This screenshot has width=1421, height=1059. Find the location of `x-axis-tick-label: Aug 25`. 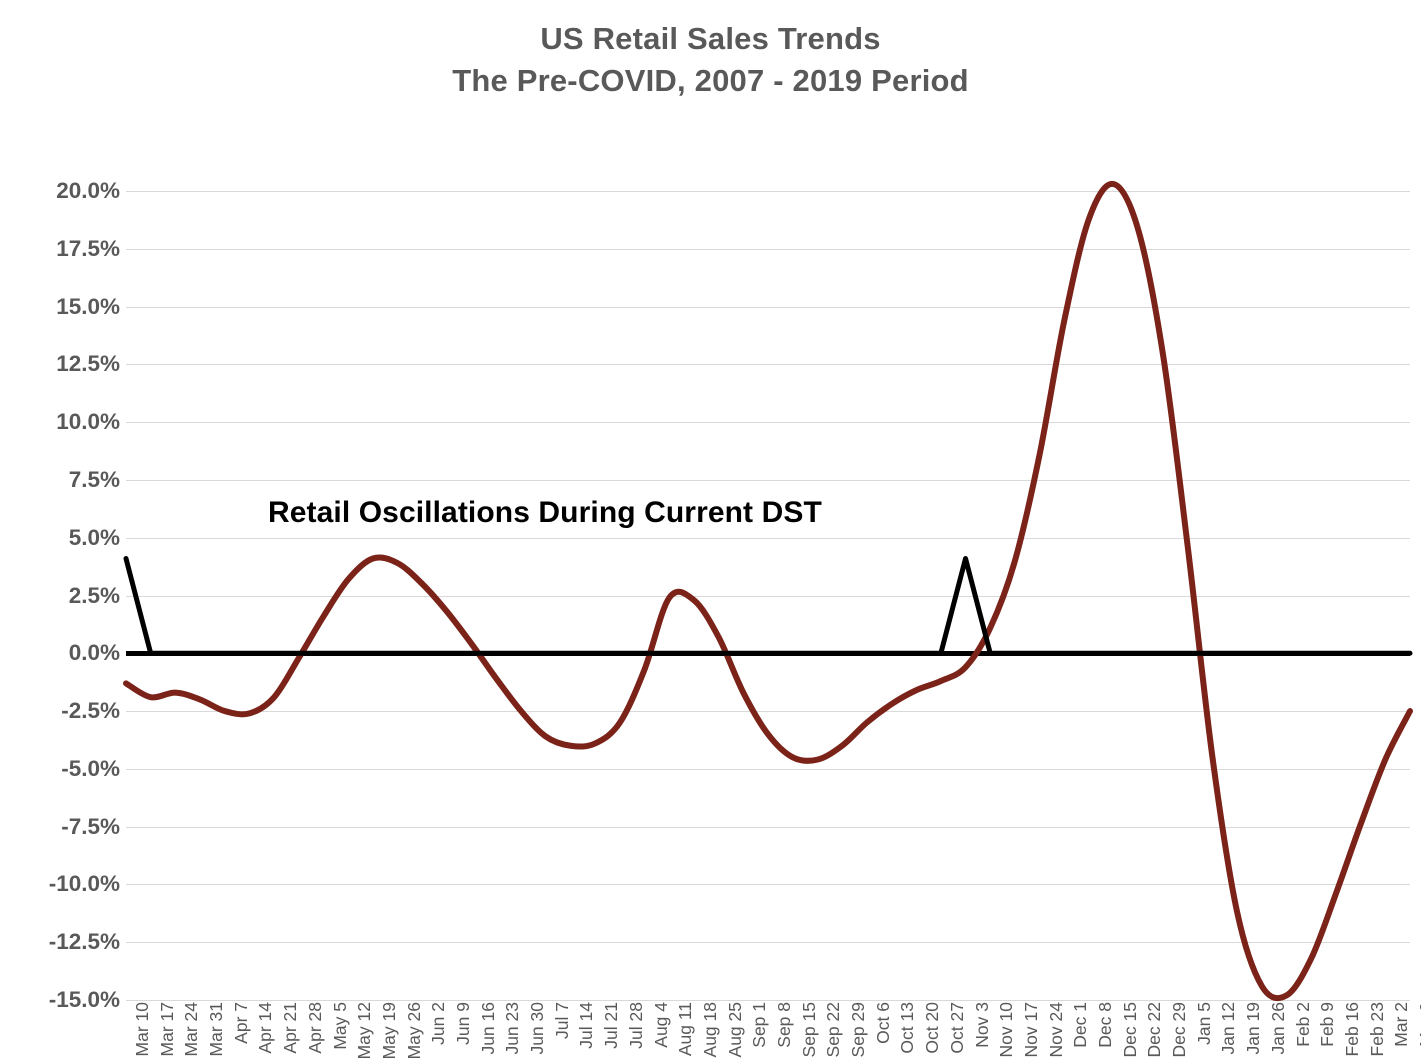

x-axis-tick-label: Aug 25 is located at coordinates (734, 1030).